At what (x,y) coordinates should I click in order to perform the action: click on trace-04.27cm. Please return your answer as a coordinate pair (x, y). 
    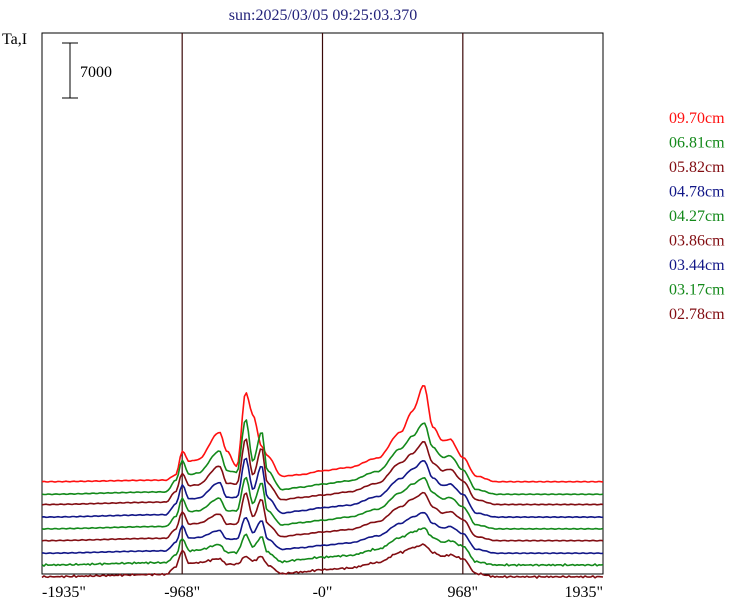
    Looking at the image, I should click on (322, 503).